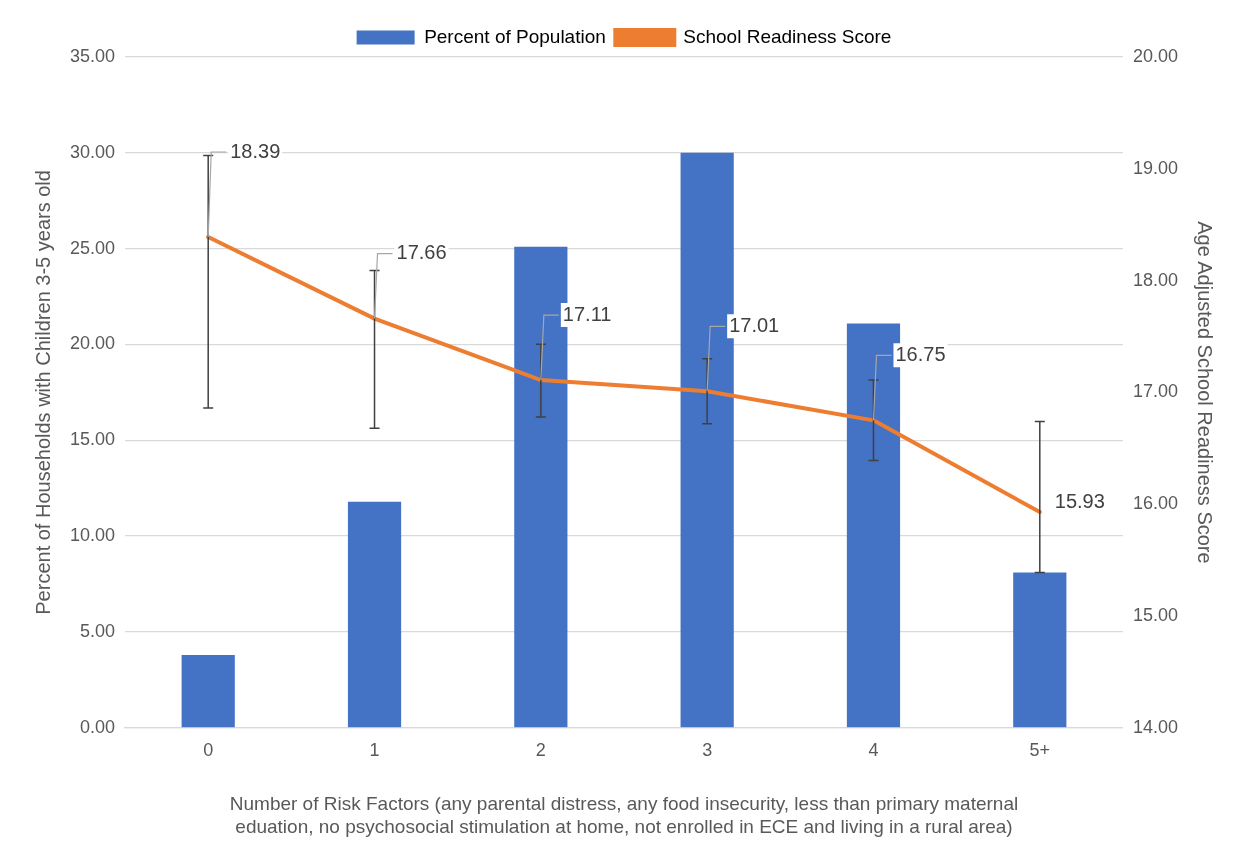 The image size is (1248, 861). Describe the element at coordinates (540, 749) in the screenshot. I see `x-tick-label: 2` at that location.